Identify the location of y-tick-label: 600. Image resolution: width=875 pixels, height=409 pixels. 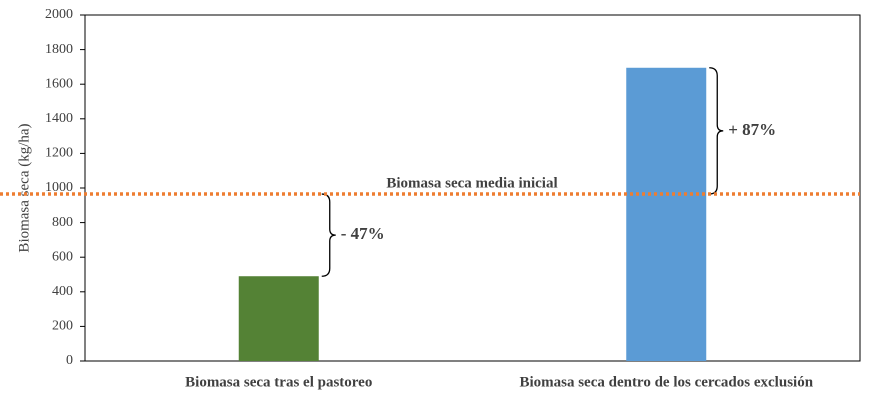
(62, 256).